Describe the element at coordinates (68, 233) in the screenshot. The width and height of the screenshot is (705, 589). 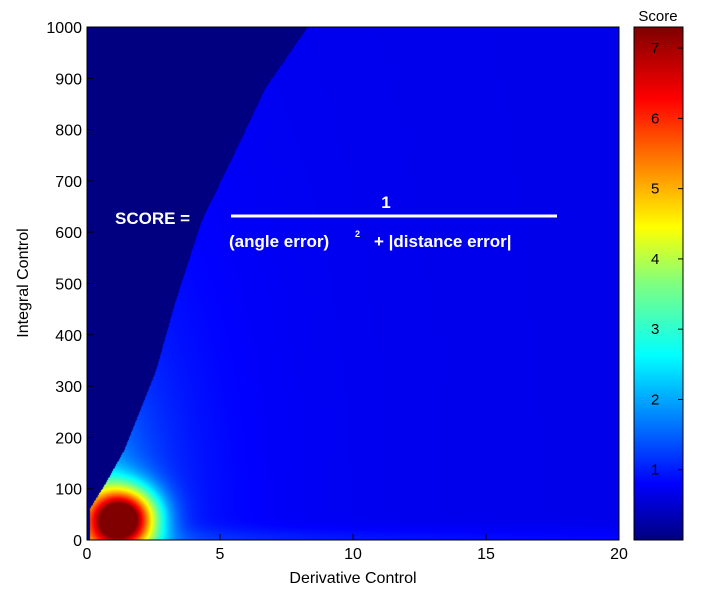
I see `y-tick-label: 600` at that location.